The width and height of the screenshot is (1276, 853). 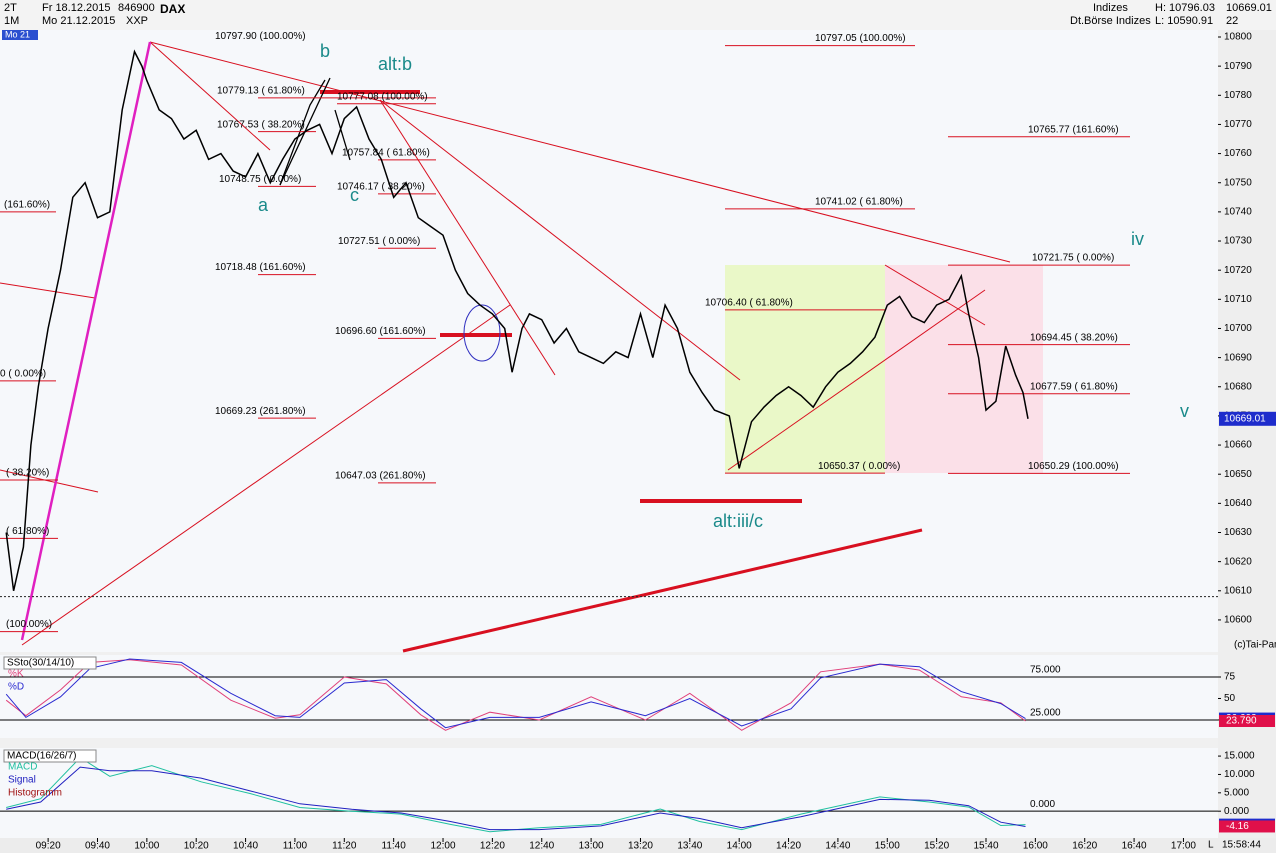 I want to click on legend-entry: MACD, so click(x=22, y=767).